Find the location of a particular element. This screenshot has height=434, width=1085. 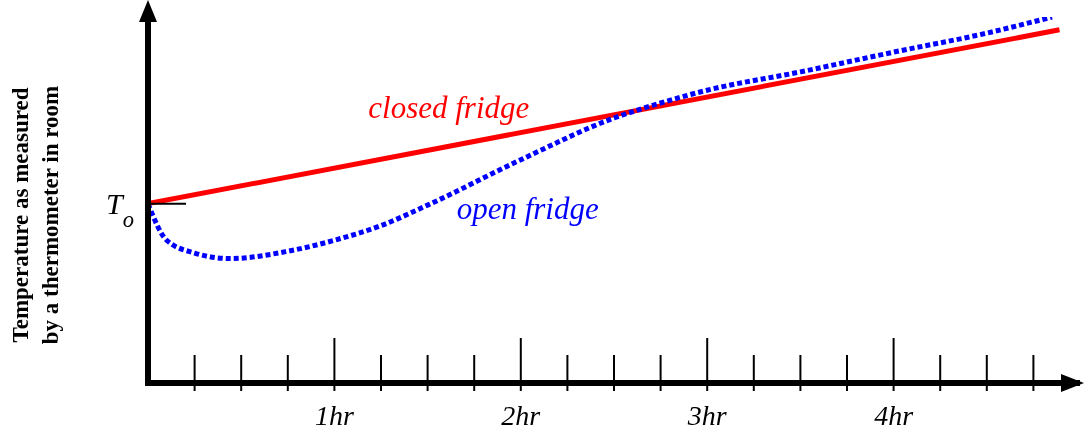

x-tick-label: 3hr is located at coordinates (706, 415).